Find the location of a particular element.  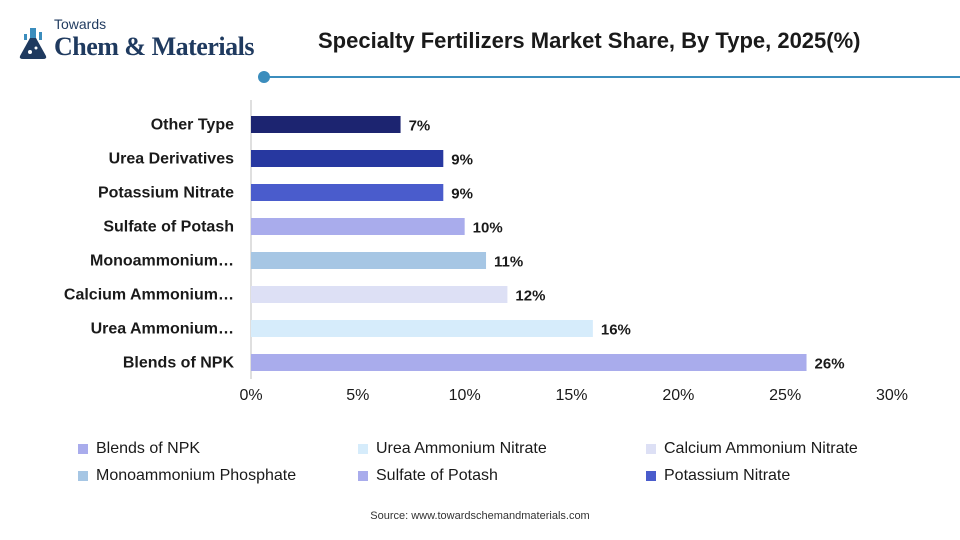

x-tick-label: 5% is located at coordinates (357, 395).